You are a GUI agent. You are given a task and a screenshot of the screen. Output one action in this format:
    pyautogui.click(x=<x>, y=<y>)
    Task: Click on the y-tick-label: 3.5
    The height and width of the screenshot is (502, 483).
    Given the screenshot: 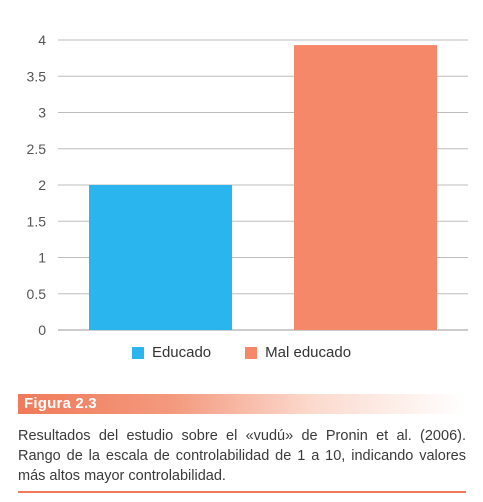 What is the action you would take?
    pyautogui.click(x=37, y=76)
    